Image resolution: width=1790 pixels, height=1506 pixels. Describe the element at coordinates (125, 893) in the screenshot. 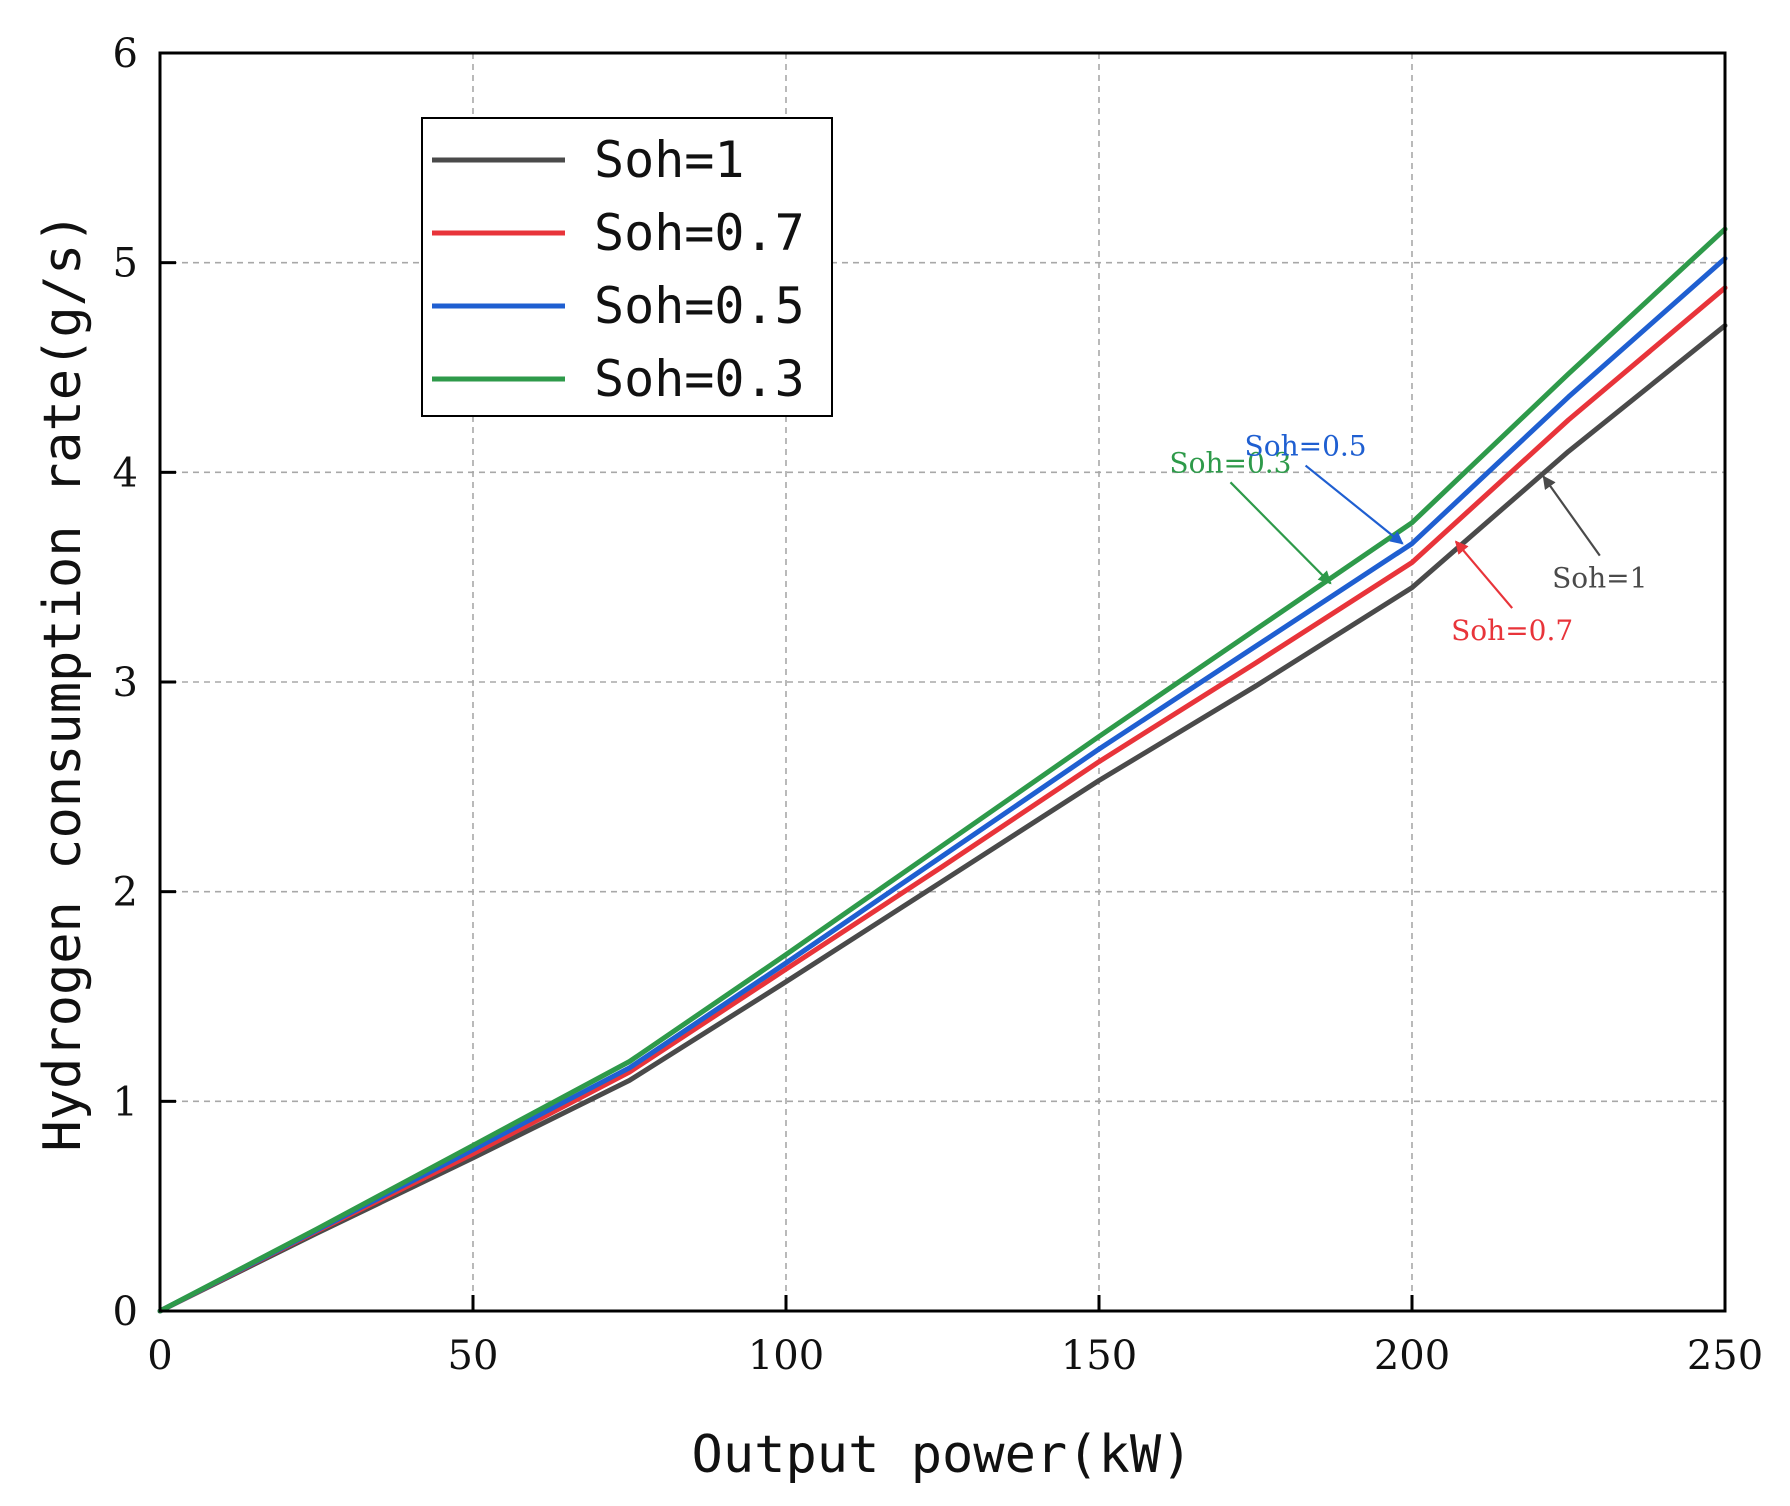

I see `y-tick-label: 2` at that location.